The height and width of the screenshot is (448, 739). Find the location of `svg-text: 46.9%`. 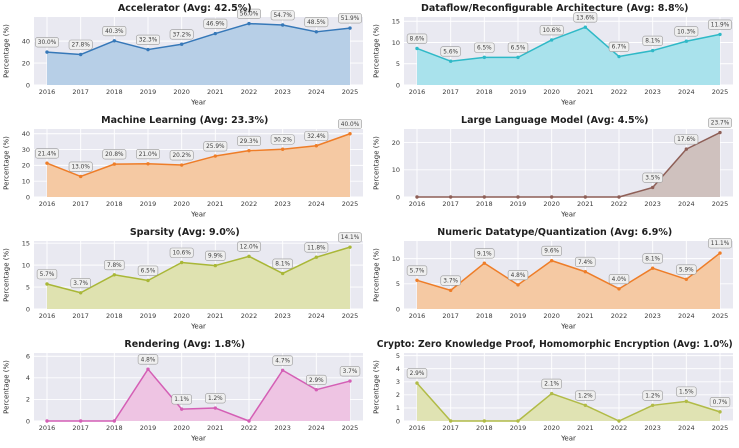

svg-text: 46.9% is located at coordinates (215, 25).